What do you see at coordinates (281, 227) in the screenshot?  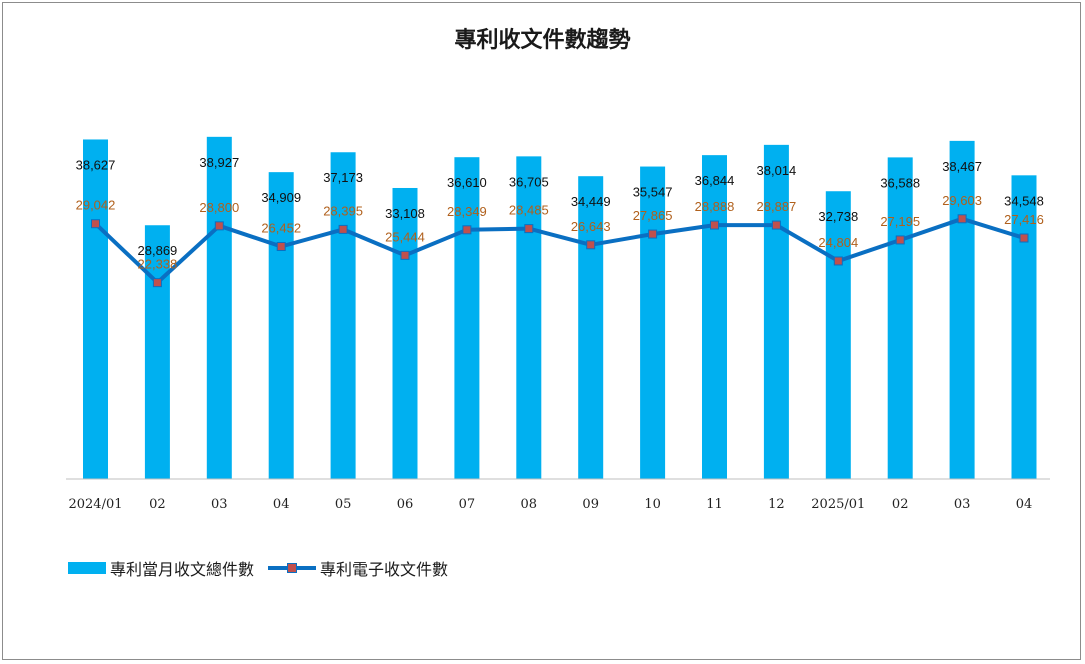 I see `line-label-3: 26,452` at bounding box center [281, 227].